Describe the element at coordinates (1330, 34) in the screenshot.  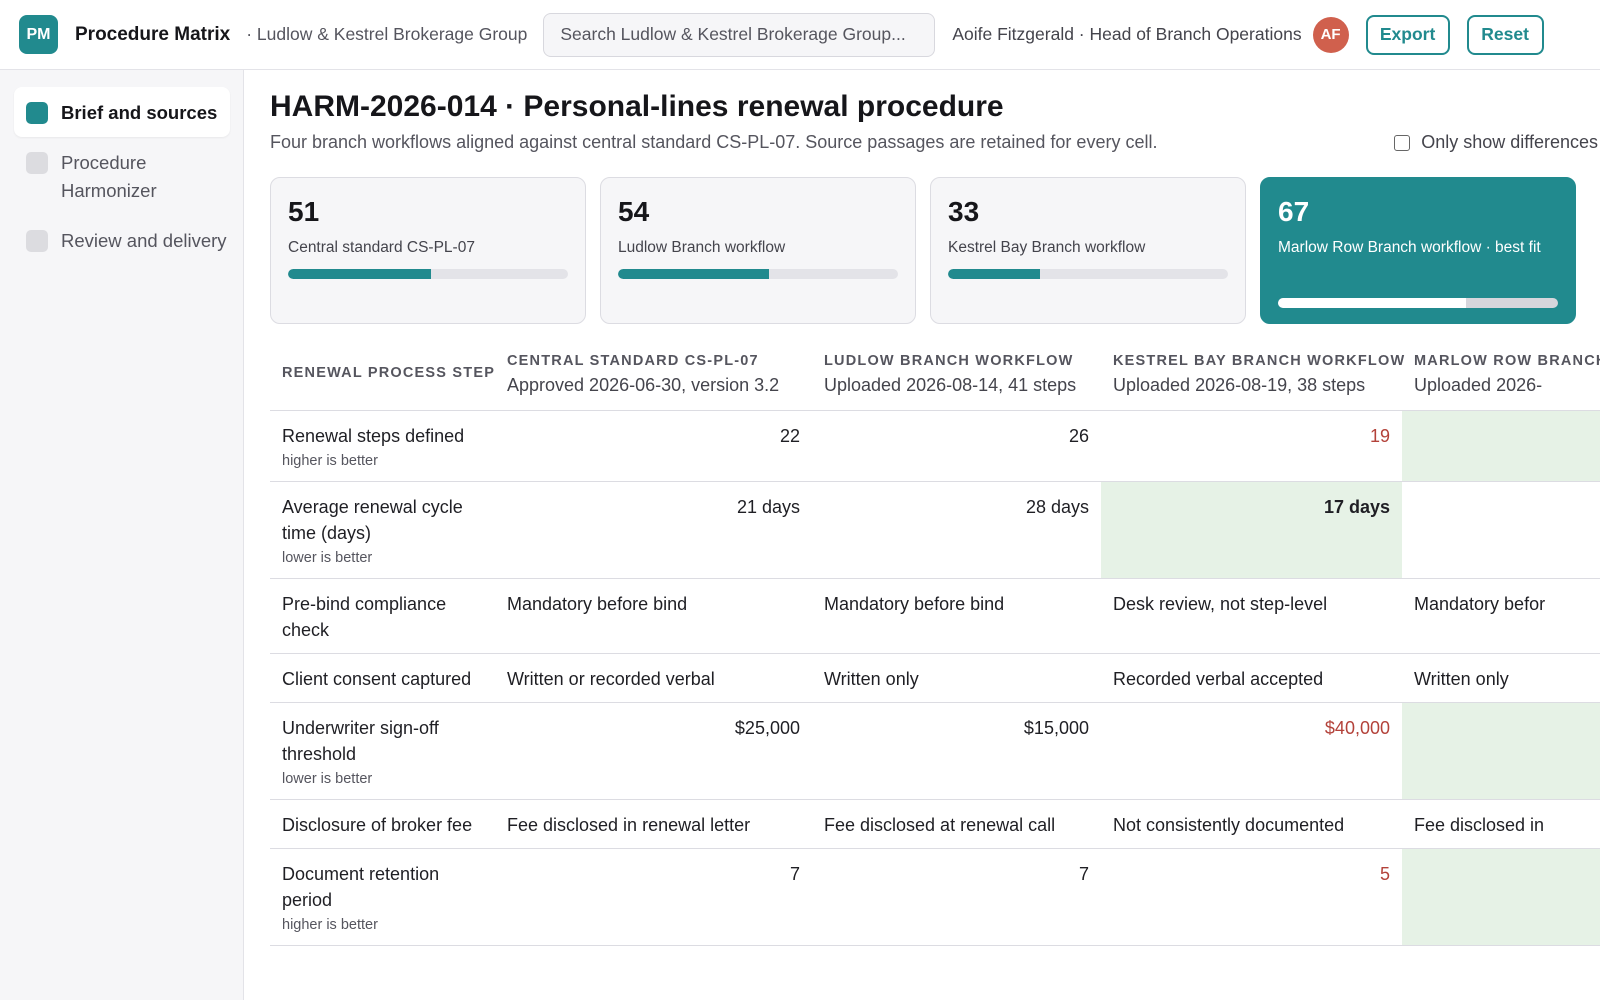
I see `avatar: AF` at that location.